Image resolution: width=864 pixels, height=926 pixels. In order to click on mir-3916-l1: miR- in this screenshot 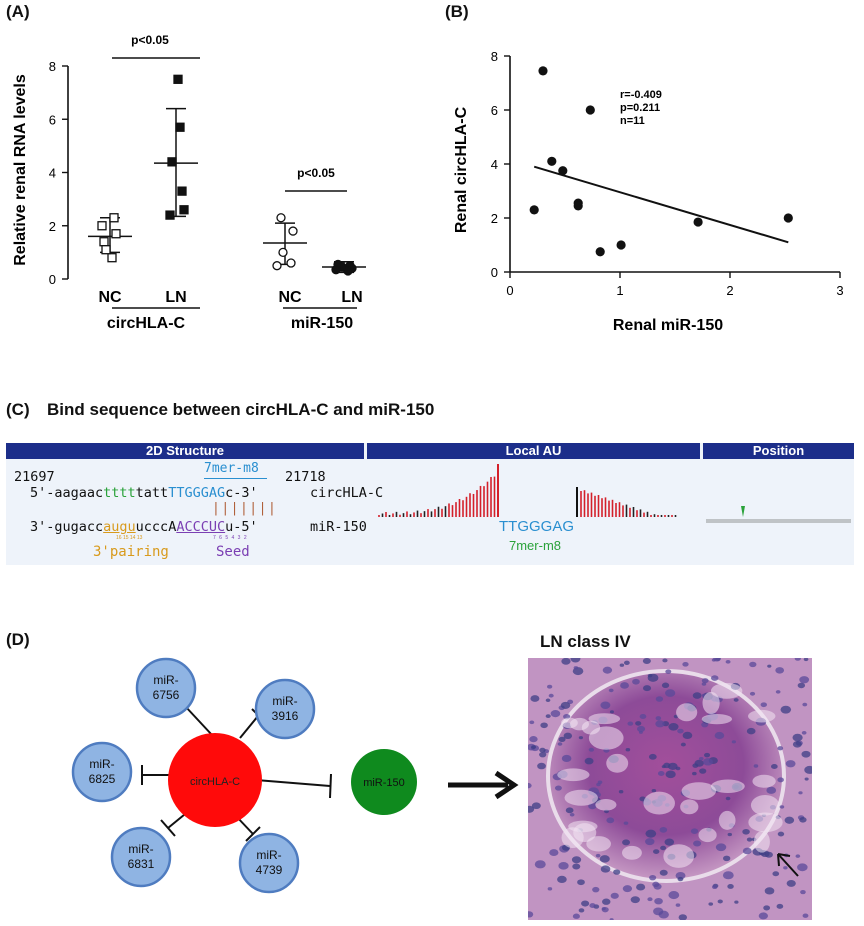, I will do `click(284, 701)`.